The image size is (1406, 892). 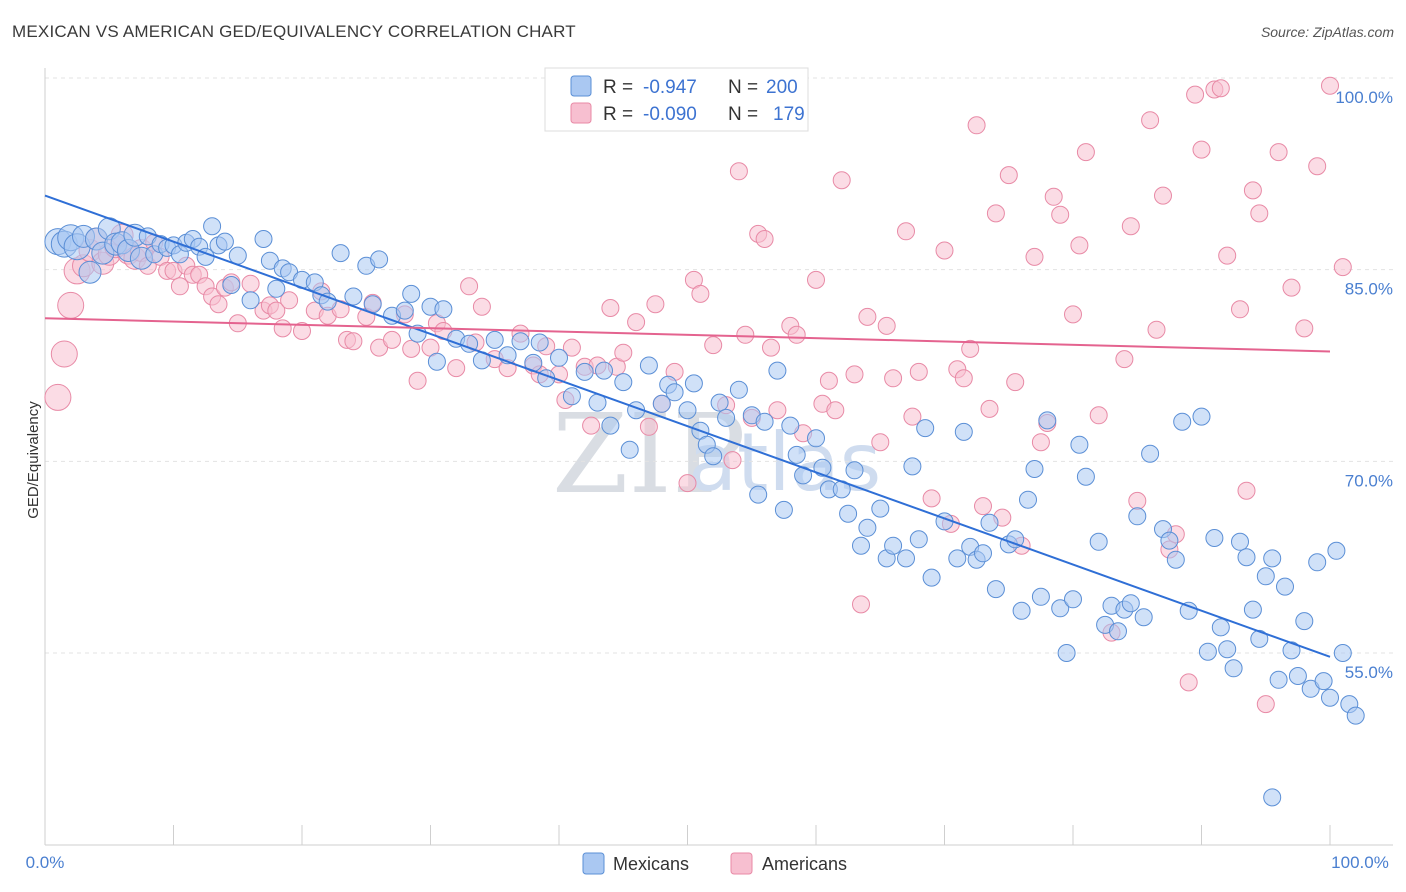 What do you see at coordinates (676, 99) in the screenshot?
I see `correlation-legend: R = -0.947 N = 200 R = -0.090 N = 179` at bounding box center [676, 99].